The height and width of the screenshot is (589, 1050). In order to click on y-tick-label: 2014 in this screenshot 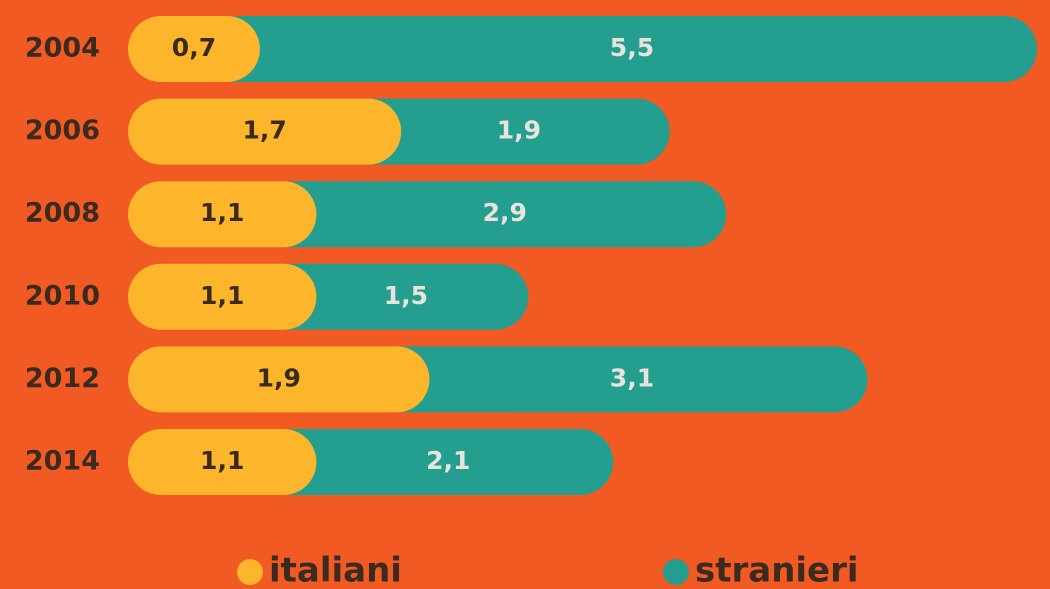, I will do `click(62, 461)`.